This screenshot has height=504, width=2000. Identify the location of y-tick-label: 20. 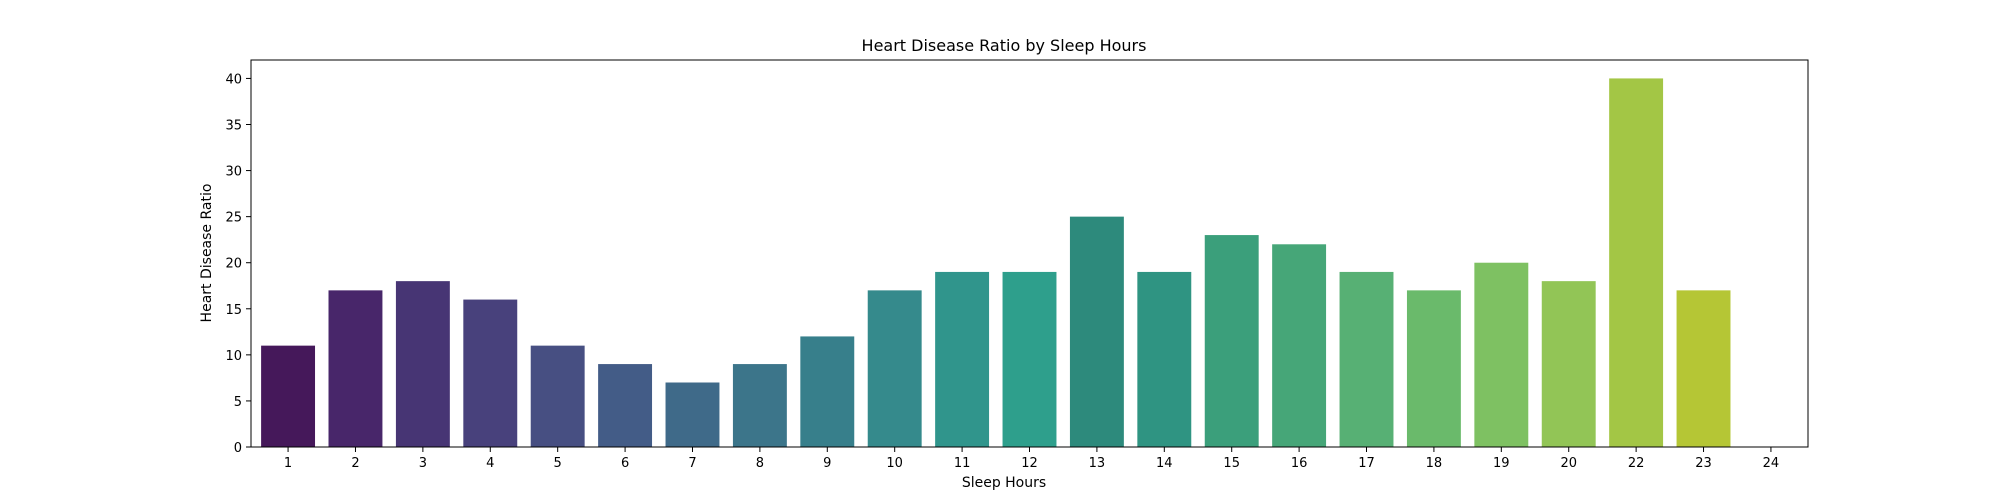
(233, 264).